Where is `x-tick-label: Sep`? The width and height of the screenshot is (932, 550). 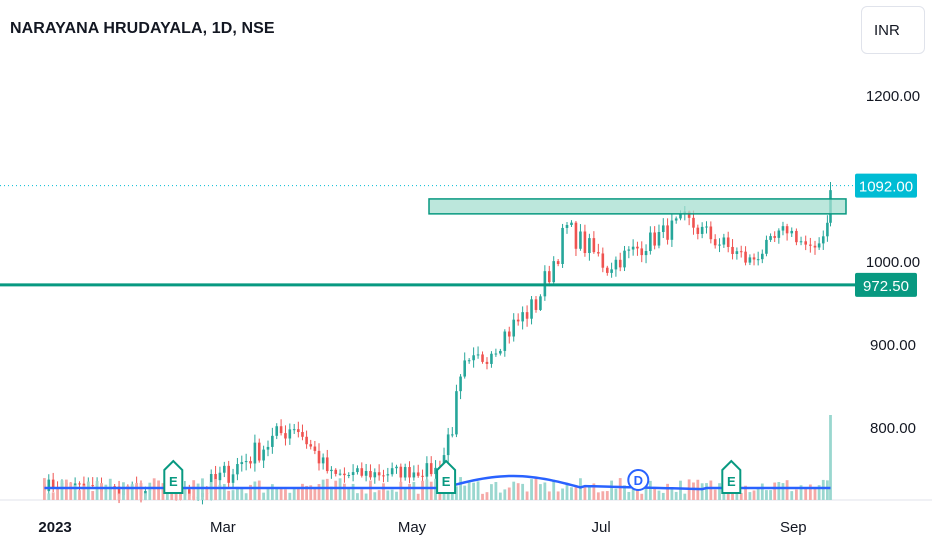 x-tick-label: Sep is located at coordinates (793, 527).